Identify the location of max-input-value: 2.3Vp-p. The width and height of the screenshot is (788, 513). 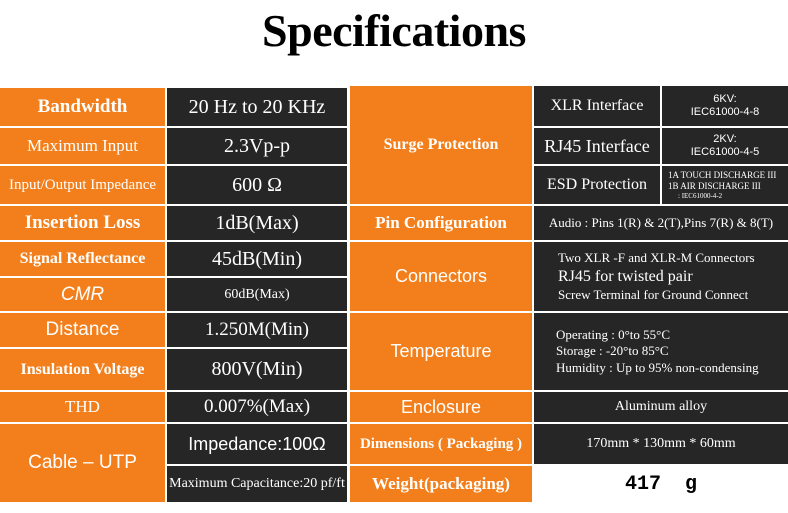
(257, 146).